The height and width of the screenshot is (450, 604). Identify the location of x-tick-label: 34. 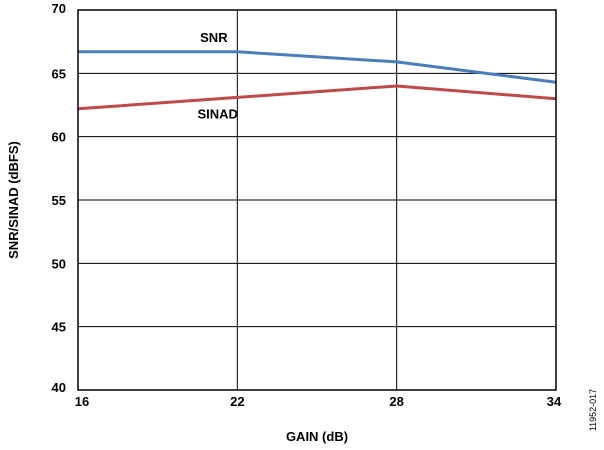
(554, 401).